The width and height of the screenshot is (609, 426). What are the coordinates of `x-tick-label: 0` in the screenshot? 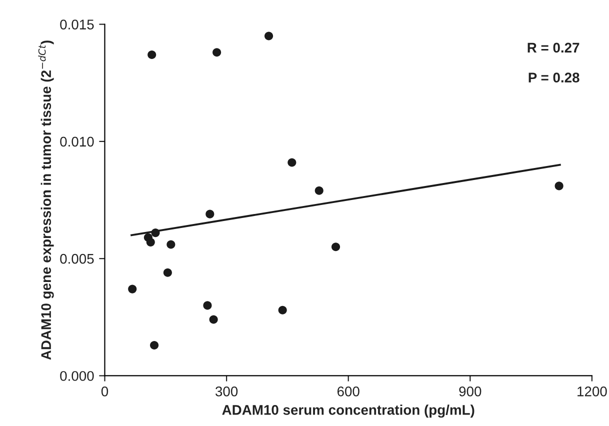 It's located at (104, 391).